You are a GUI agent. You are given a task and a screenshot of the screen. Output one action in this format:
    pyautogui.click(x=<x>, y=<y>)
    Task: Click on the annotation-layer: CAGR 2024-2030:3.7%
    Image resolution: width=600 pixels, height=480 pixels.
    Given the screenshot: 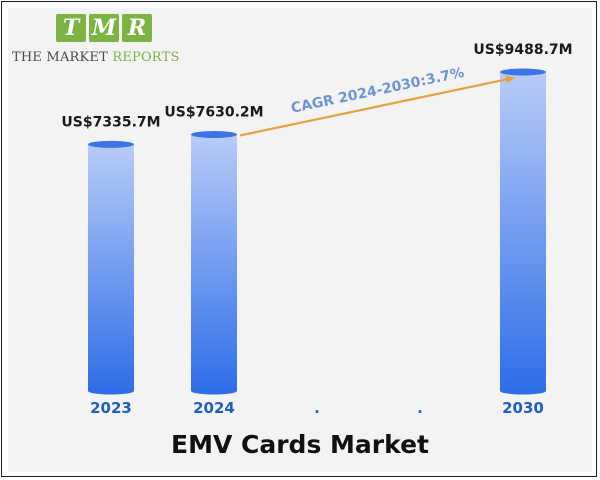 What is the action you would take?
    pyautogui.click(x=377, y=101)
    